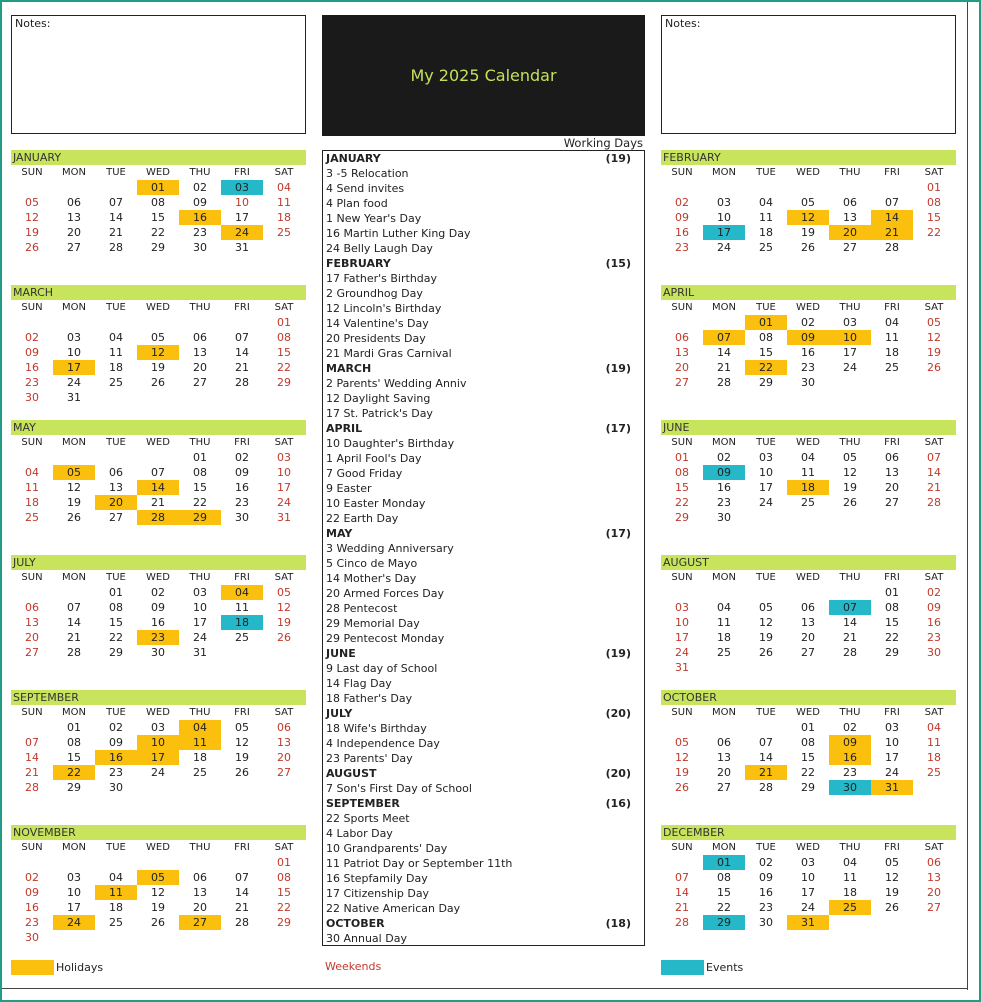 The width and height of the screenshot is (981, 1002). Describe the element at coordinates (284, 217) in the screenshot. I see `day-cell: 18` at that location.